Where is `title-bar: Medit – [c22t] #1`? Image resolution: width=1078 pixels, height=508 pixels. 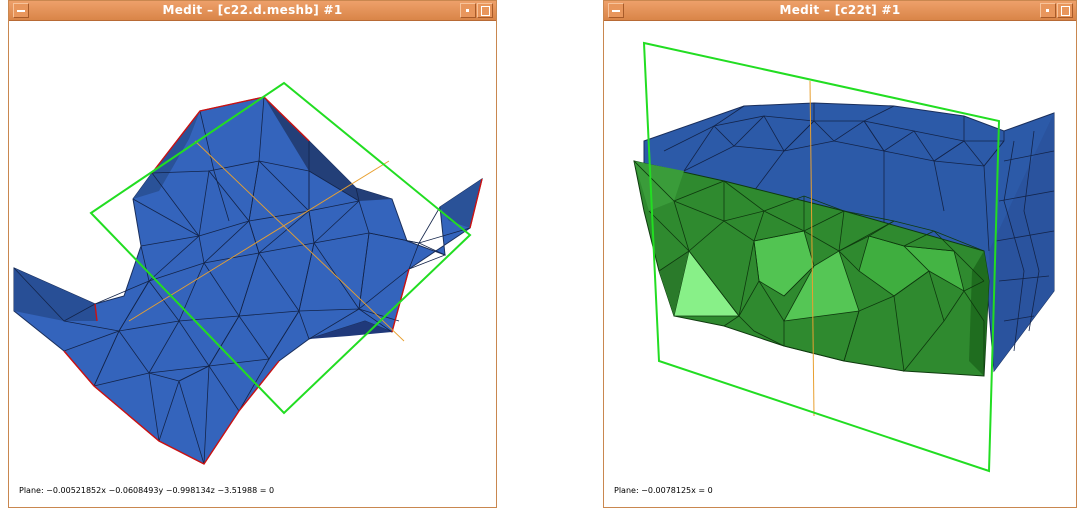
title-bar: Medit – [c22t] #1 is located at coordinates (840, 11).